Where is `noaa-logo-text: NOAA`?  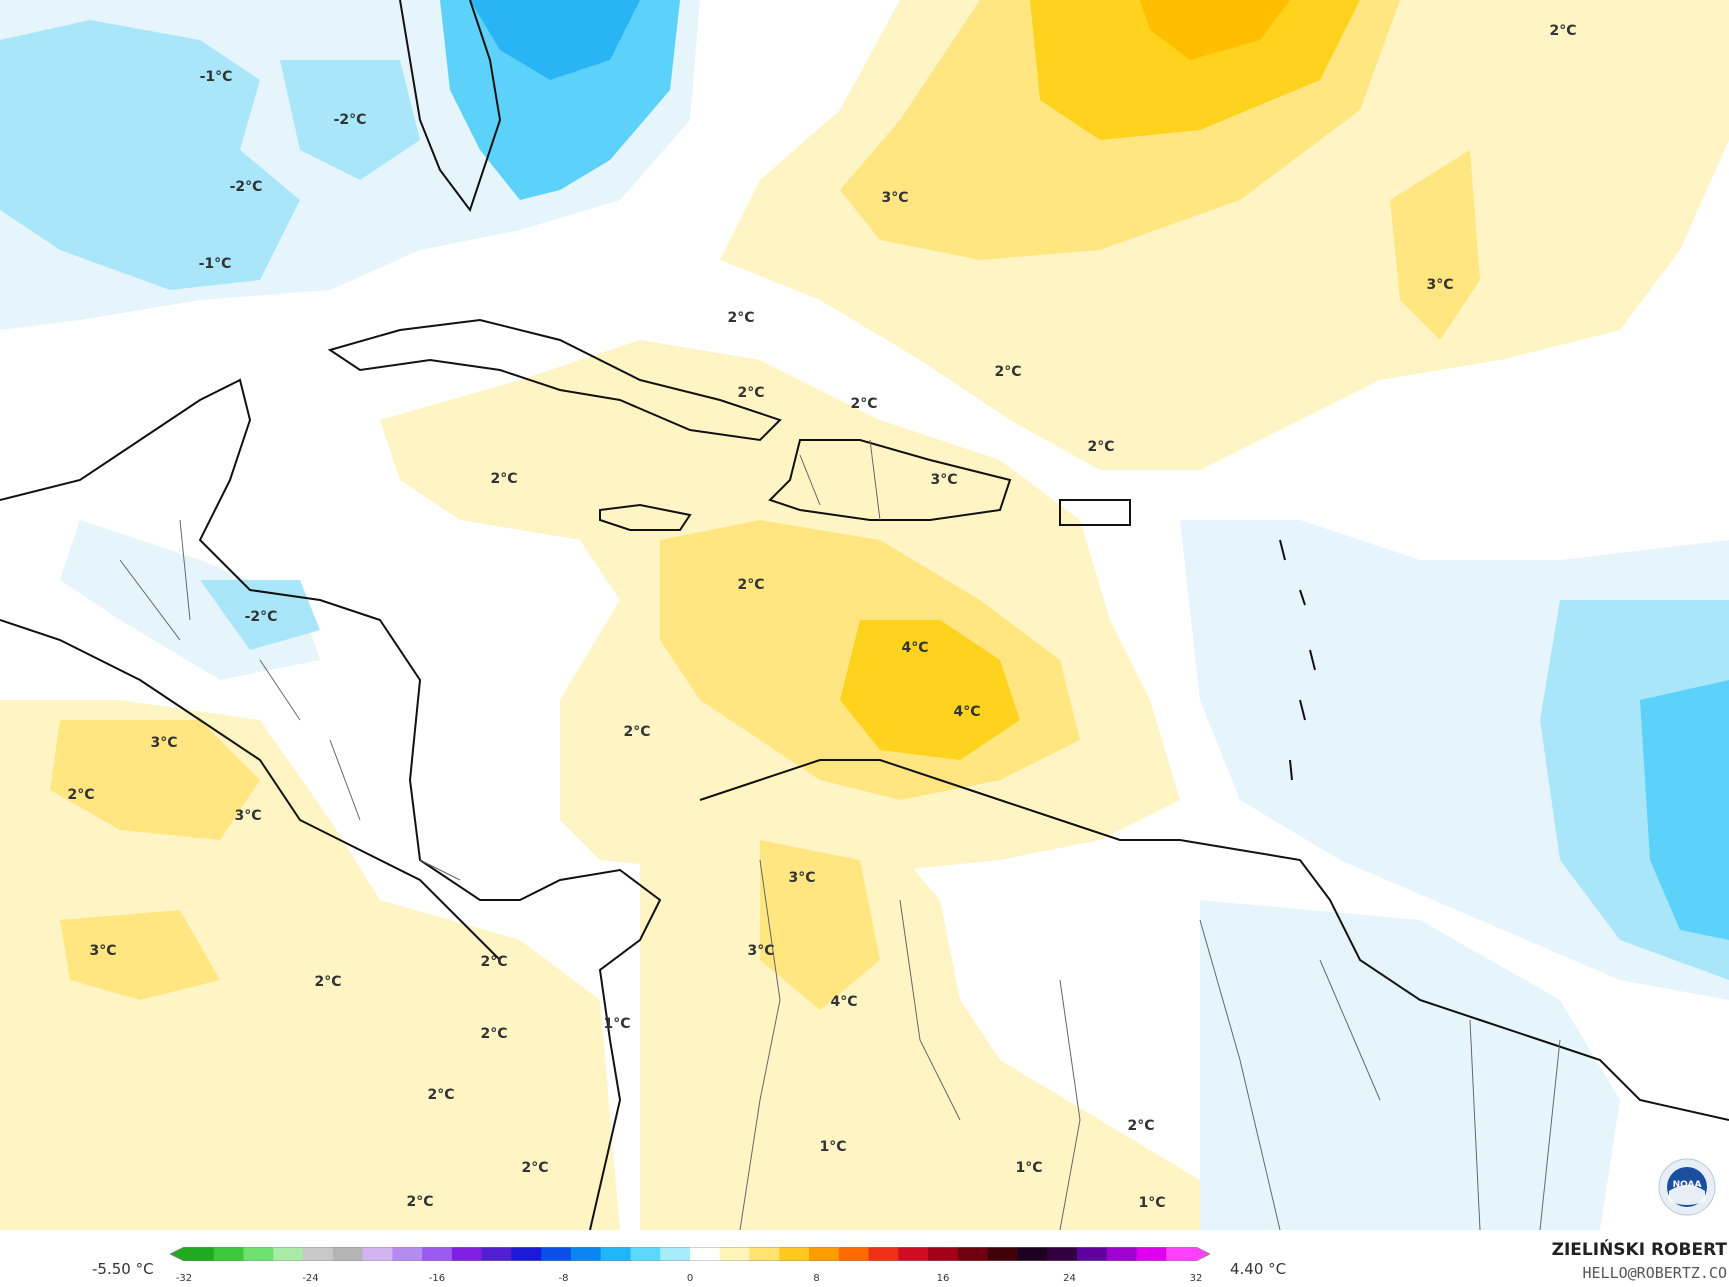
noaa-logo-text: NOAA is located at coordinates (1687, 1185).